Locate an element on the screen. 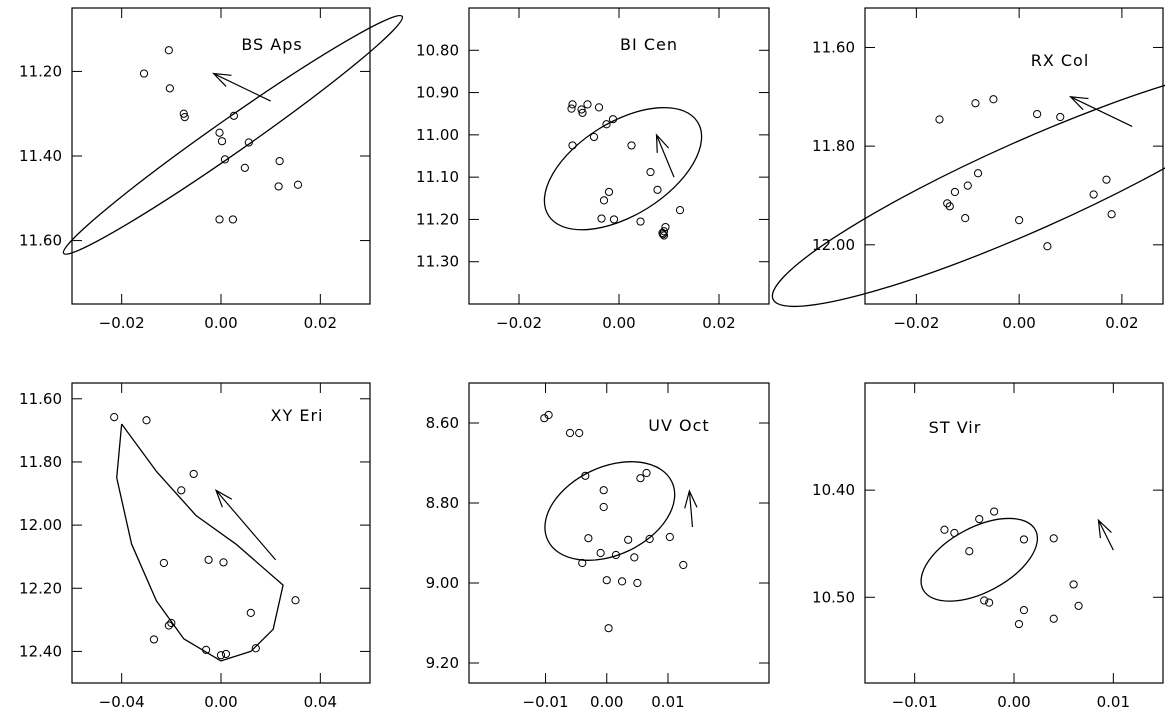 This screenshot has height=710, width=1165. panel-title: RX Col is located at coordinates (1060, 60).